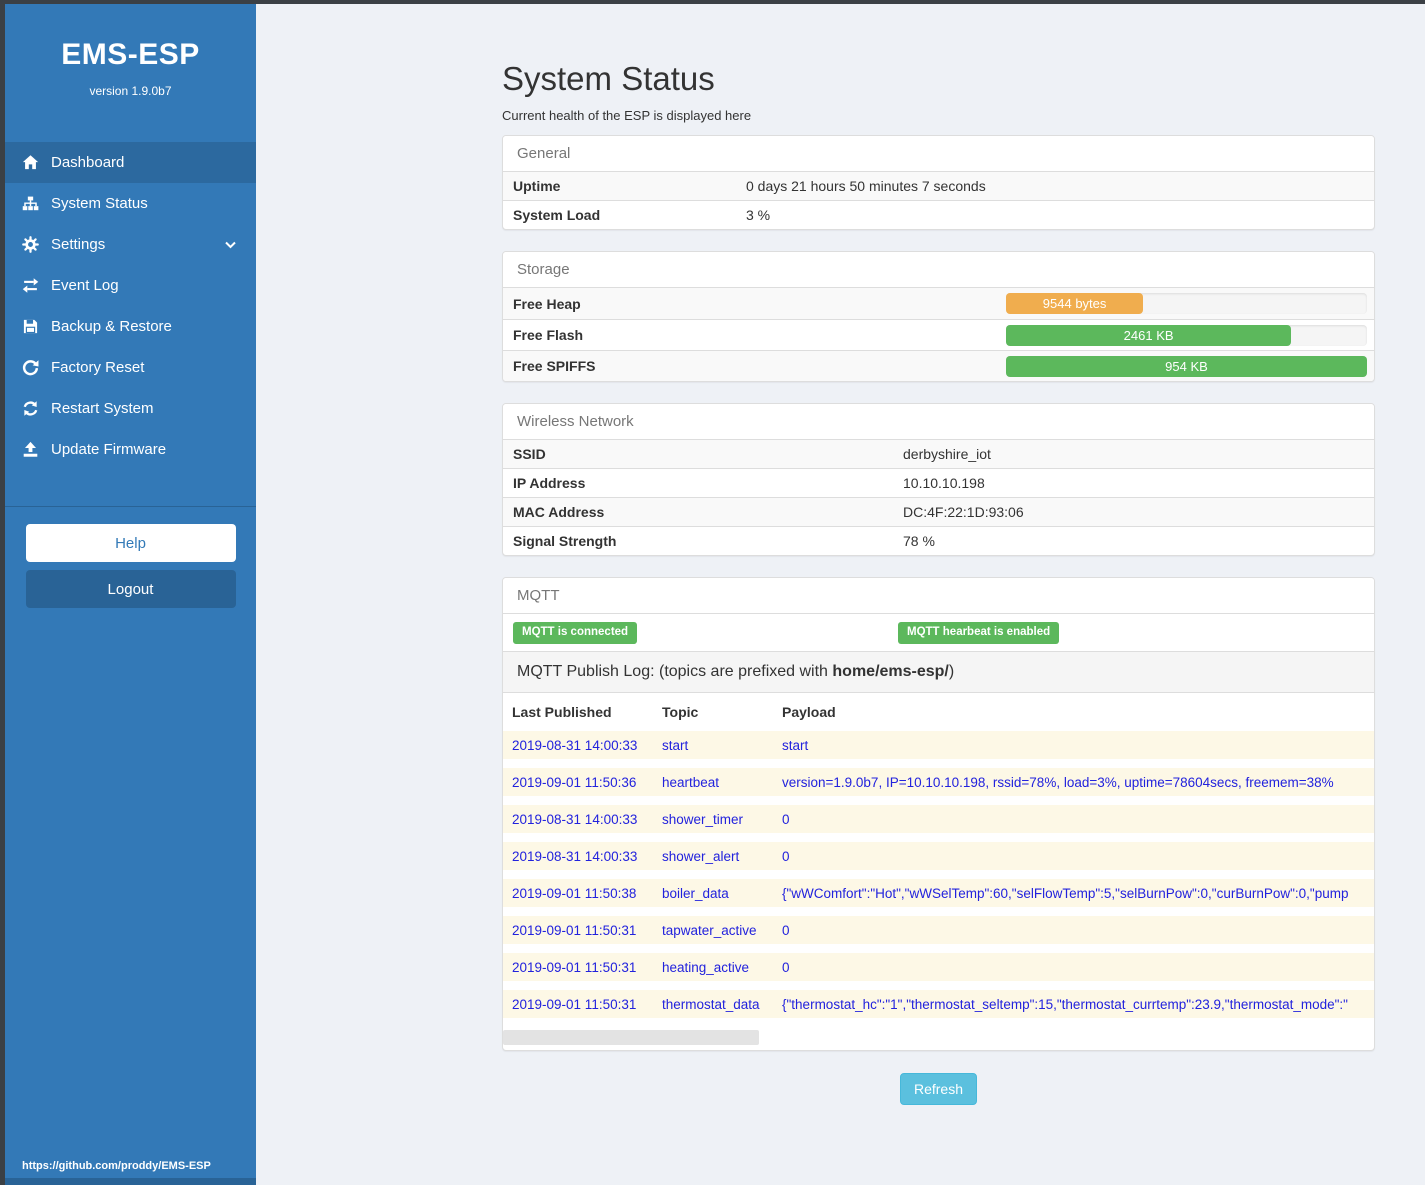 The image size is (1425, 1185). Describe the element at coordinates (102, 408) in the screenshot. I see `sidebar-item-label: Restart System` at that location.